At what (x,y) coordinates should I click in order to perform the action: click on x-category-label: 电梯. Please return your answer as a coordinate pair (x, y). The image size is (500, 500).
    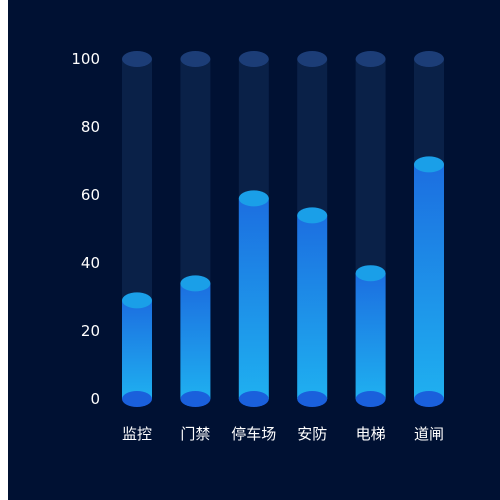
    Looking at the image, I should click on (371, 434).